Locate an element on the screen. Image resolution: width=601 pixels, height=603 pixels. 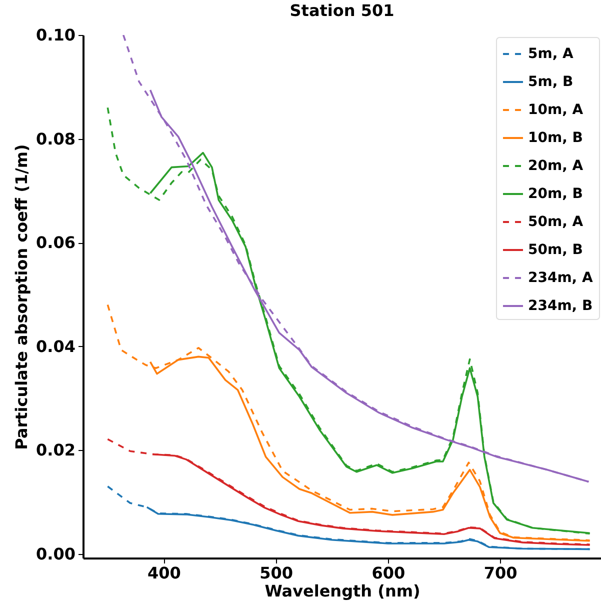
chart-title: Station 501 is located at coordinates (342, 10).